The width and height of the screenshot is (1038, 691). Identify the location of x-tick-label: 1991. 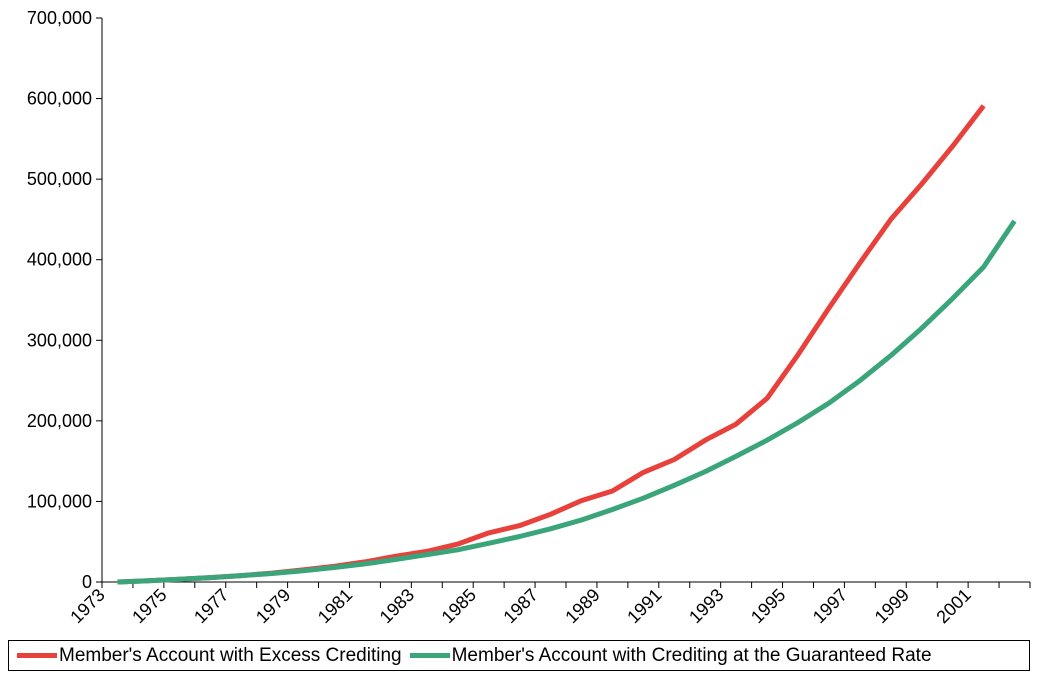
(644, 606).